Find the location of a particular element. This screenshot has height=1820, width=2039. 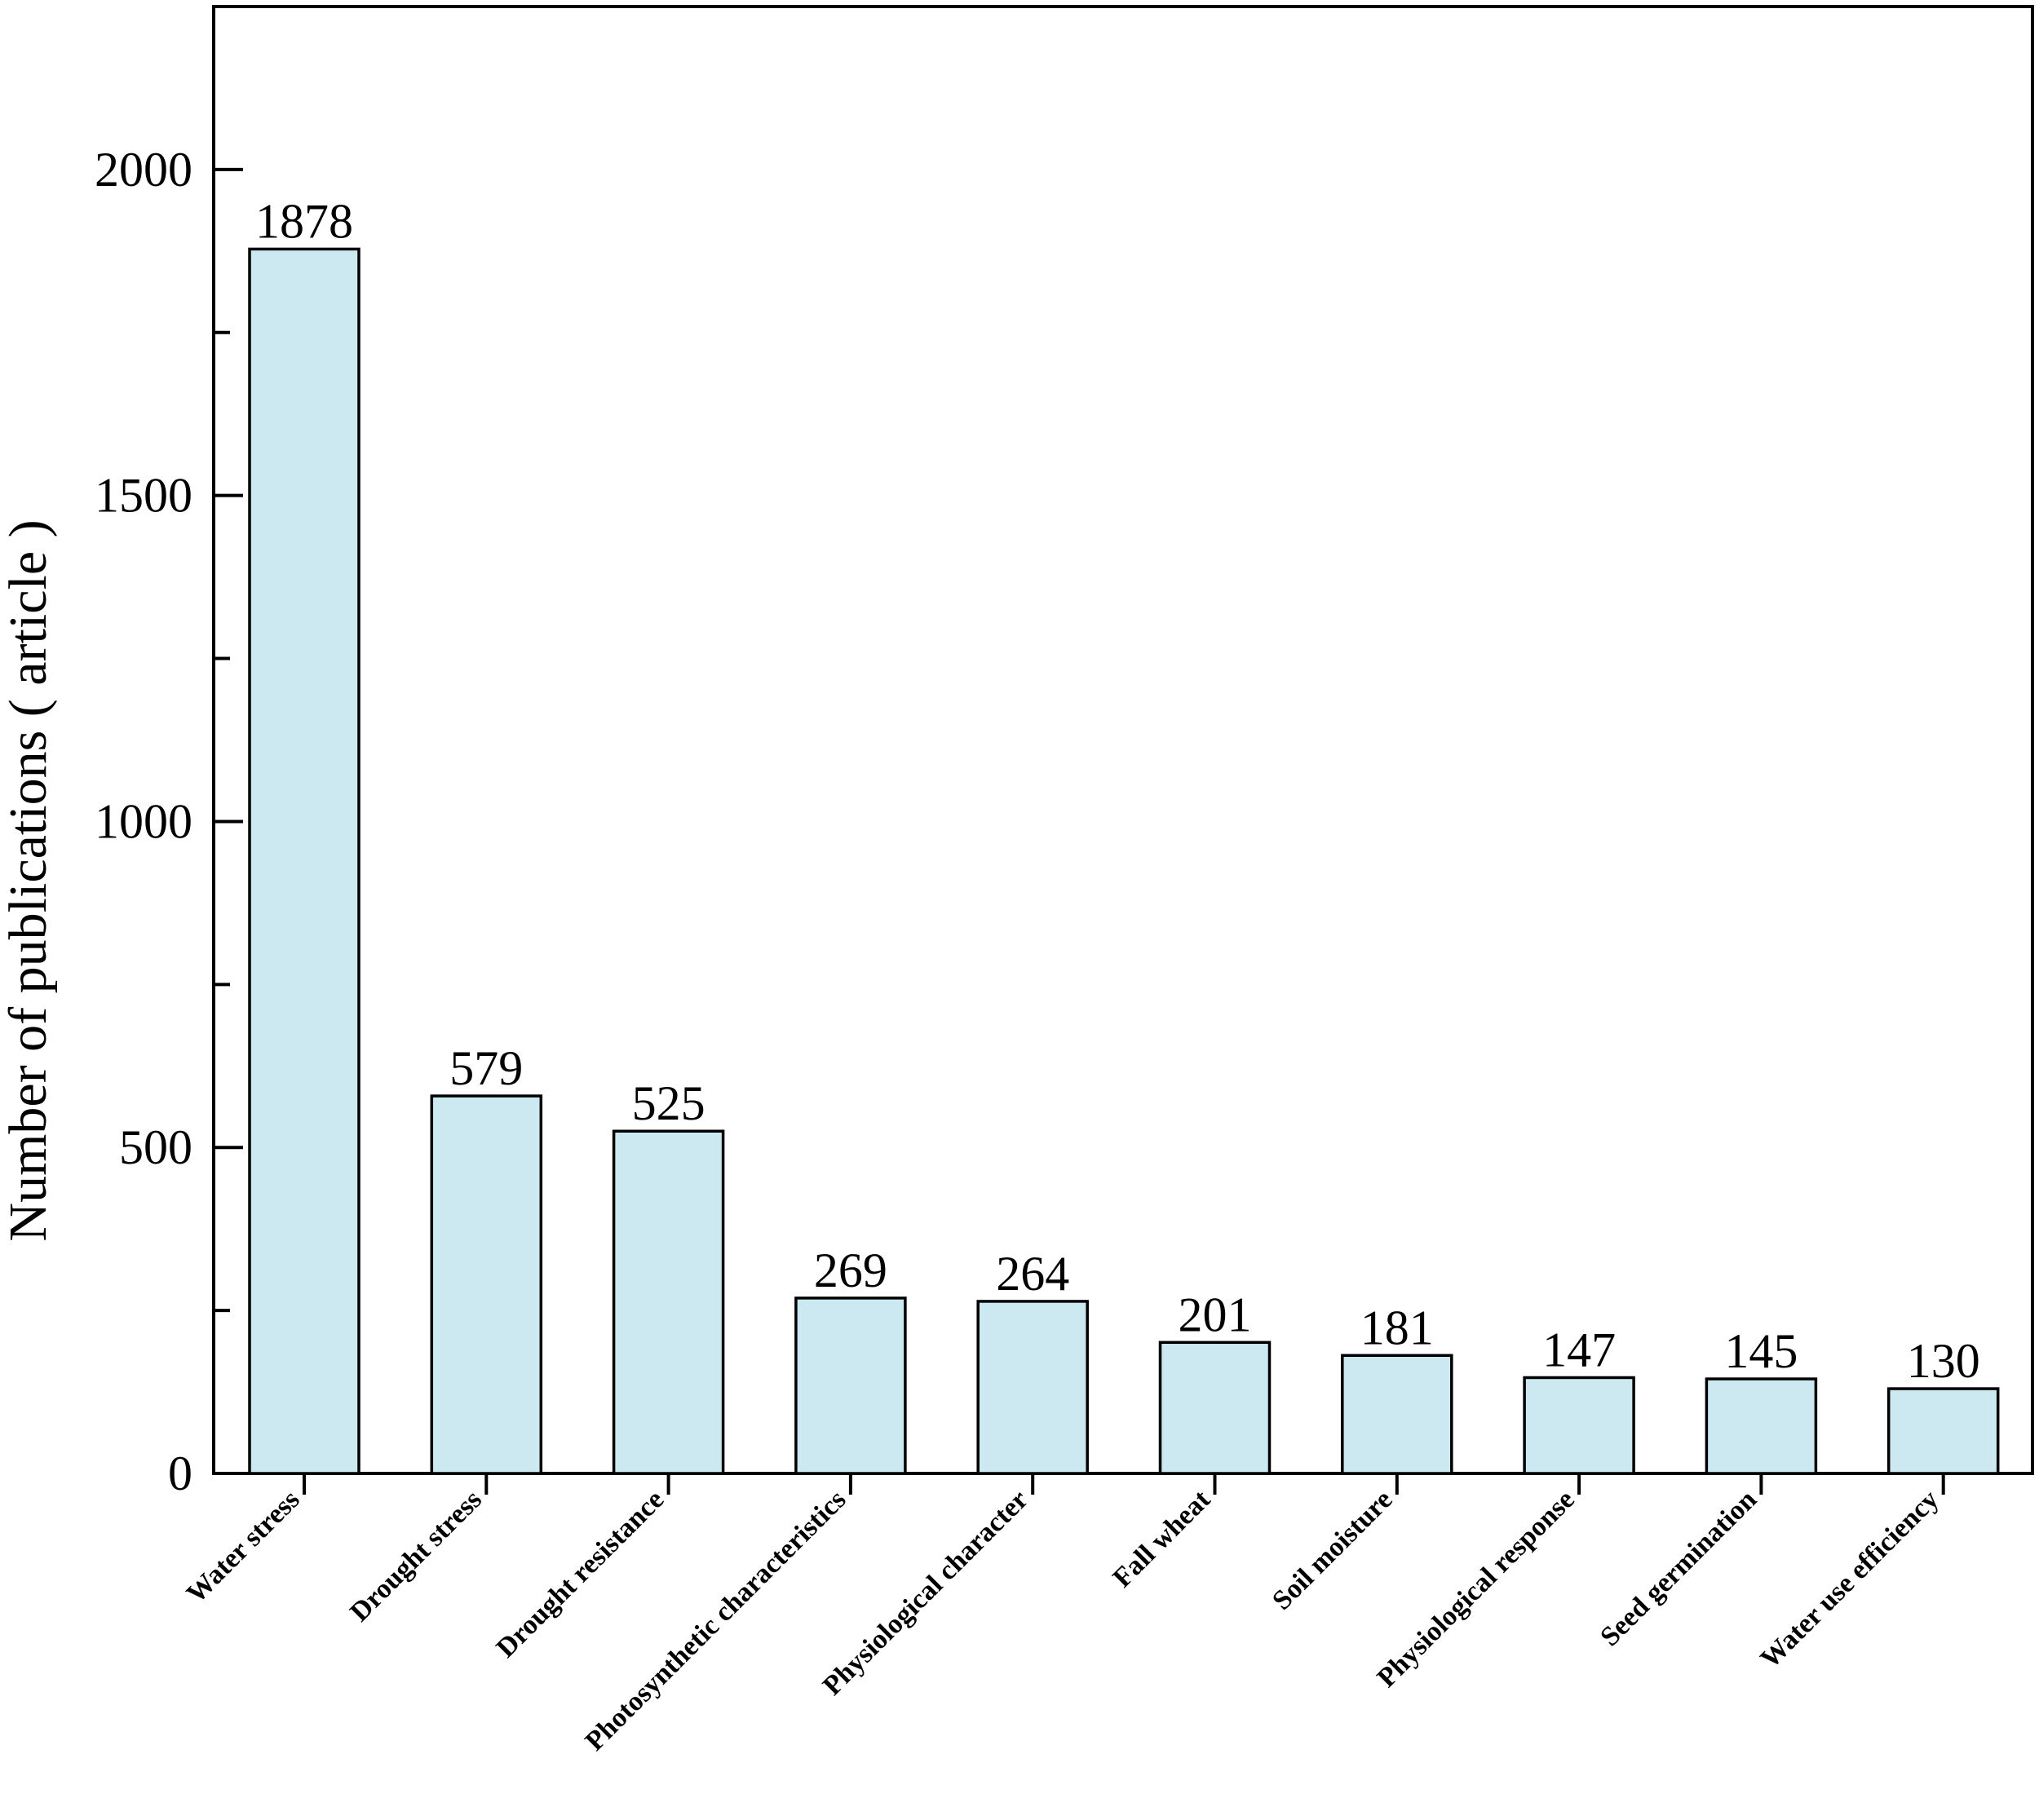

x-category-label: Drought resistance is located at coordinates (580, 1573).